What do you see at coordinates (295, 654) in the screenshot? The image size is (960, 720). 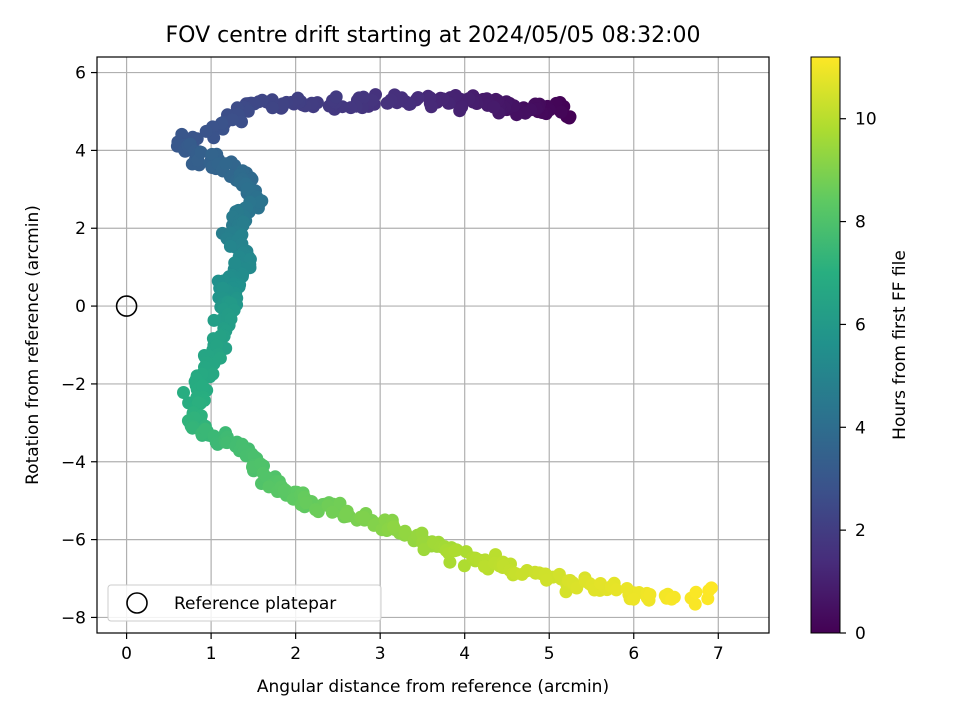 I see `x-tick-label: 2` at bounding box center [295, 654].